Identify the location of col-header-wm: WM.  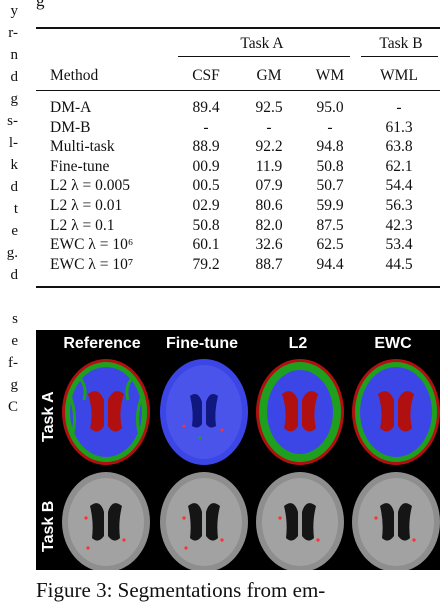
(330, 75).